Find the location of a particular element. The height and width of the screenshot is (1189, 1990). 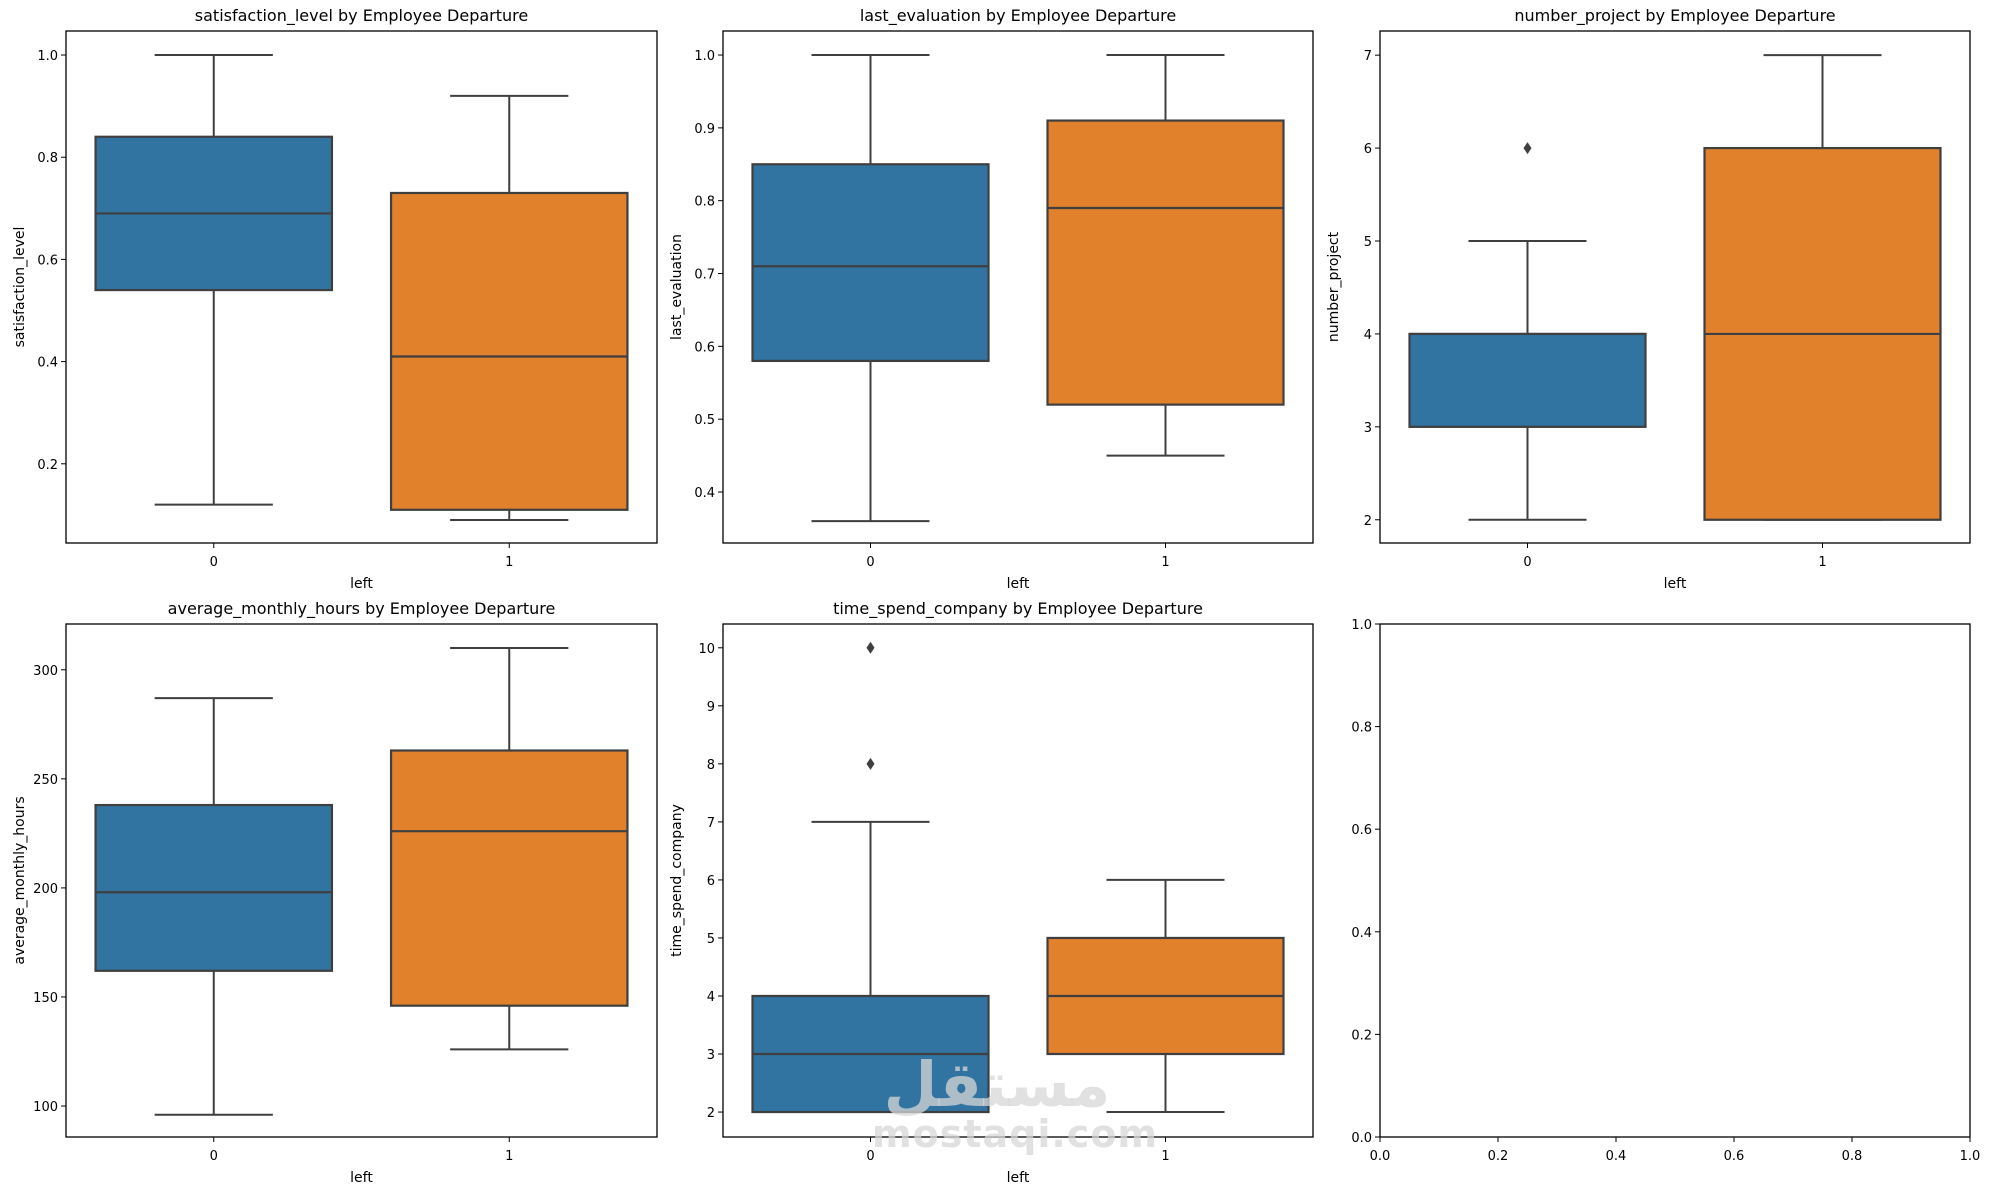

y-axis-label: time_spend_company is located at coordinates (677, 880).